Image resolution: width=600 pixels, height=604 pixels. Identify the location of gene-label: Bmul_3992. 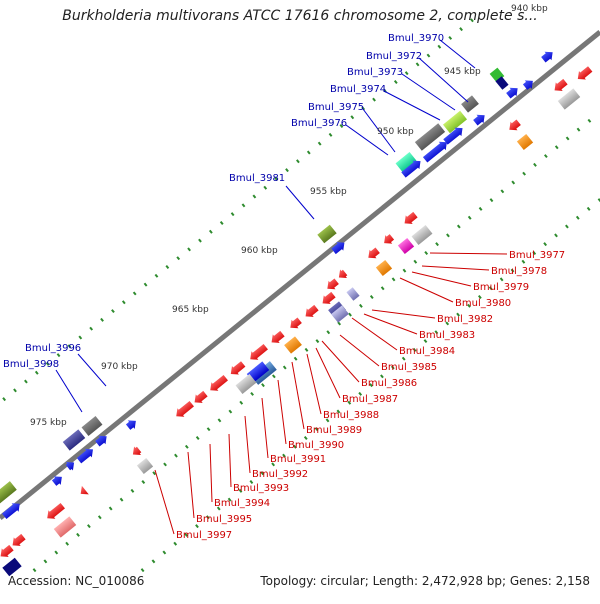
(280, 474).